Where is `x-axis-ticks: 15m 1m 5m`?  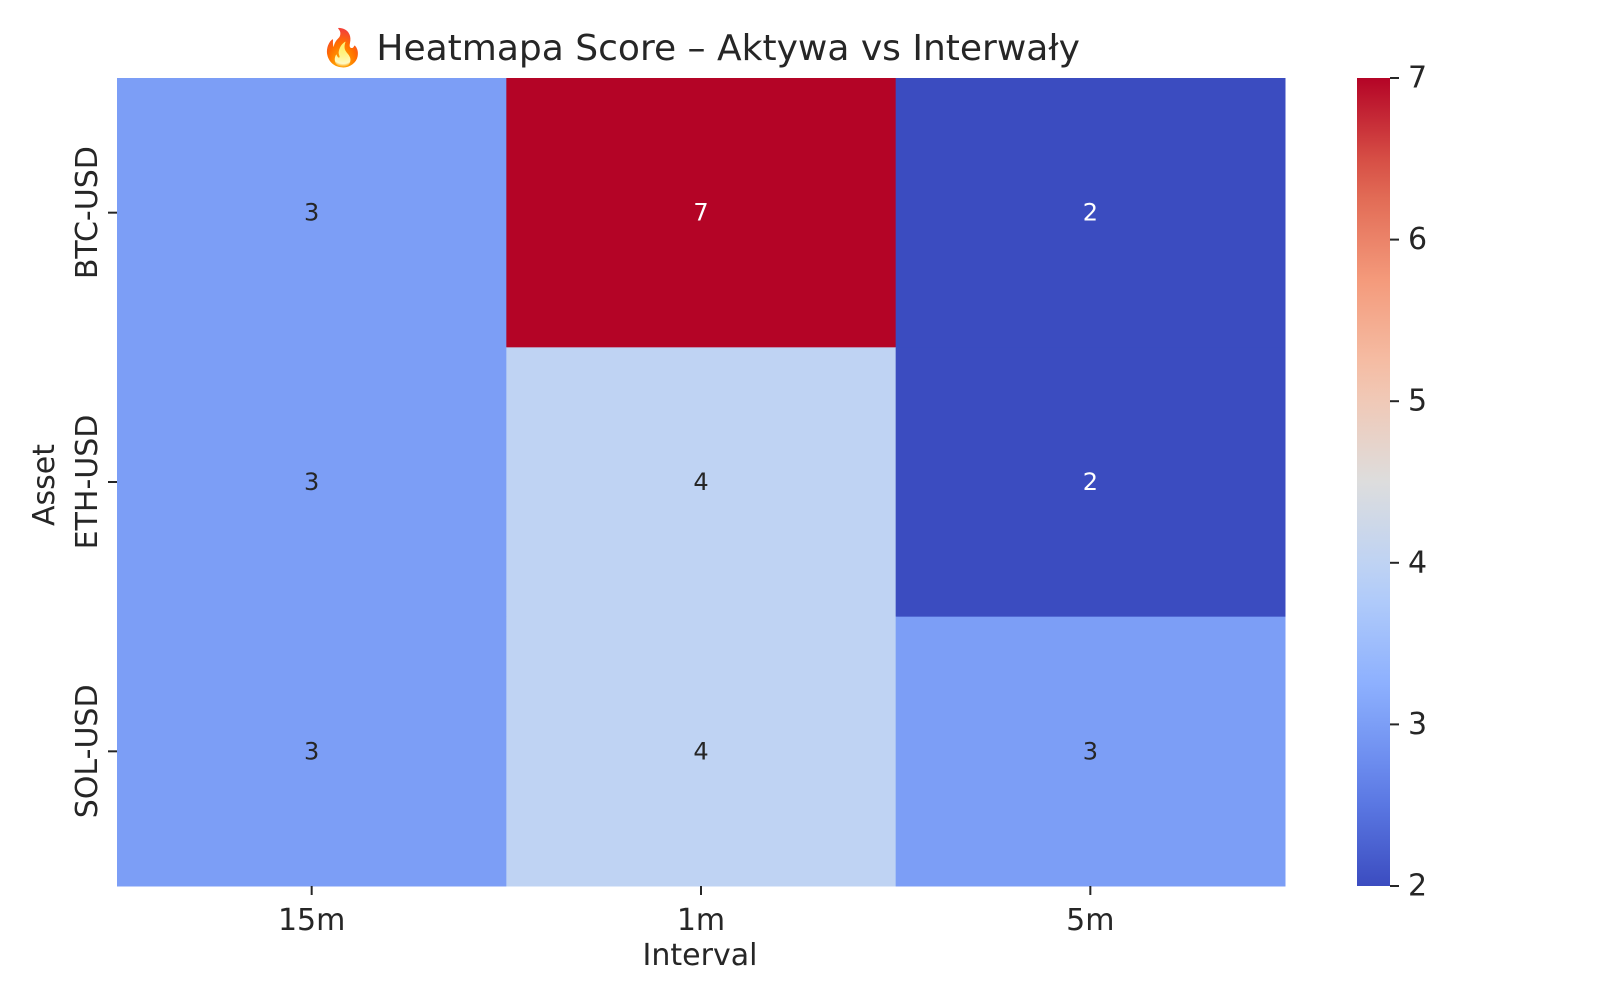
x-axis-ticks: 15m 1m 5m is located at coordinates (696, 912).